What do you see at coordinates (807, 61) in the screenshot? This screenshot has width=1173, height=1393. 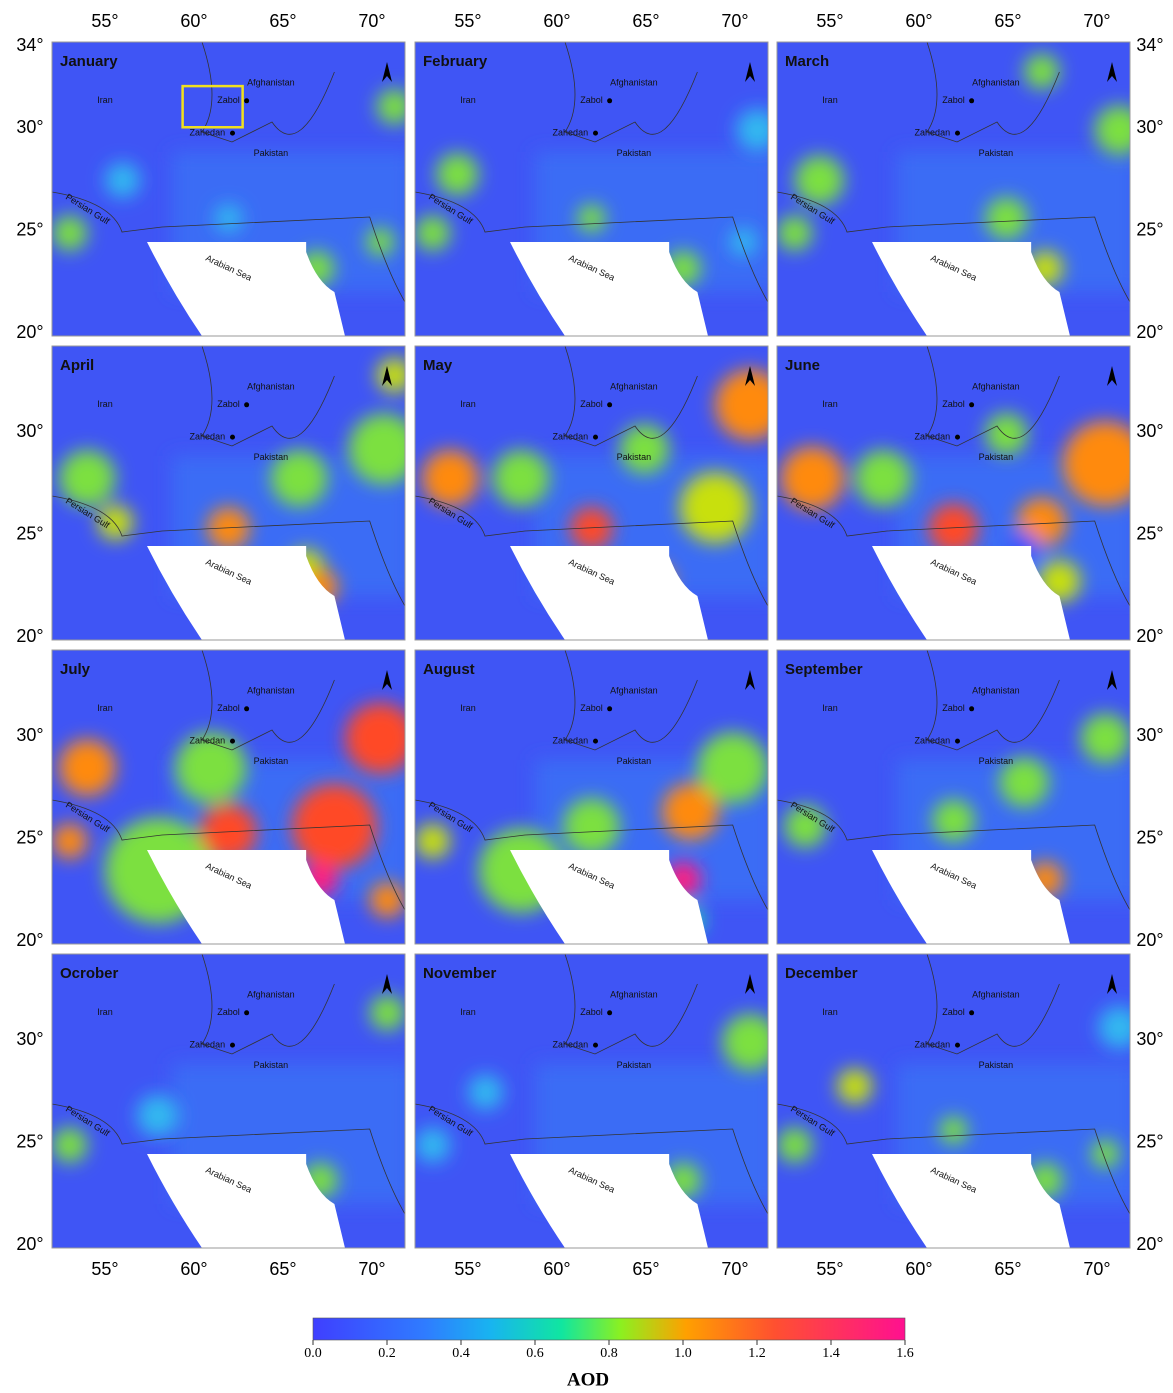 I see `month-label: March` at bounding box center [807, 61].